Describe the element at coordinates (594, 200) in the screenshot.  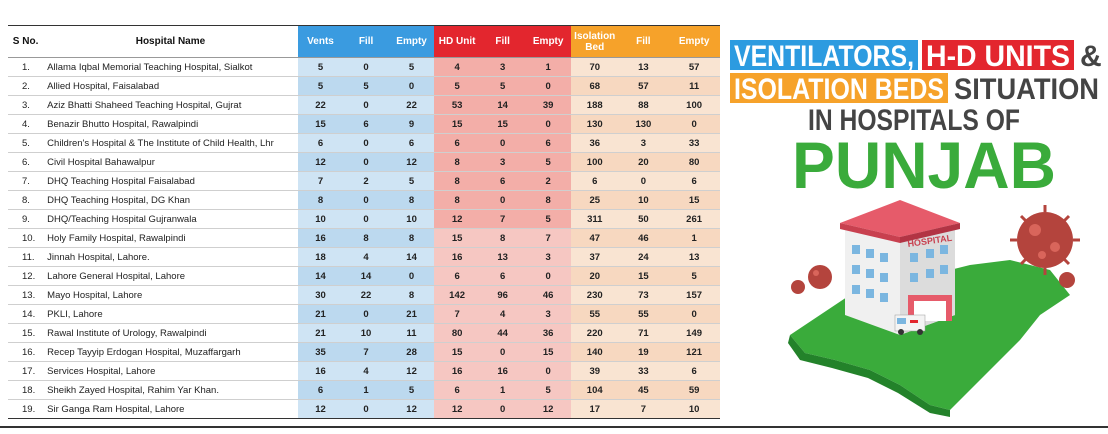
I see `cell-isolation-bed: 25` at that location.